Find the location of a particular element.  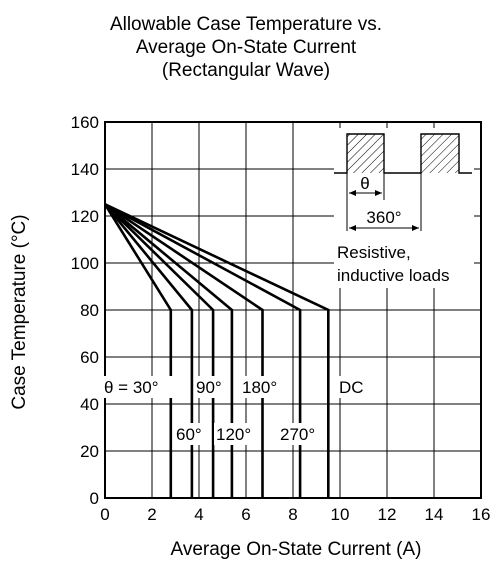

chart-title-line-3: (Rectangular Wave) is located at coordinates (246, 70).